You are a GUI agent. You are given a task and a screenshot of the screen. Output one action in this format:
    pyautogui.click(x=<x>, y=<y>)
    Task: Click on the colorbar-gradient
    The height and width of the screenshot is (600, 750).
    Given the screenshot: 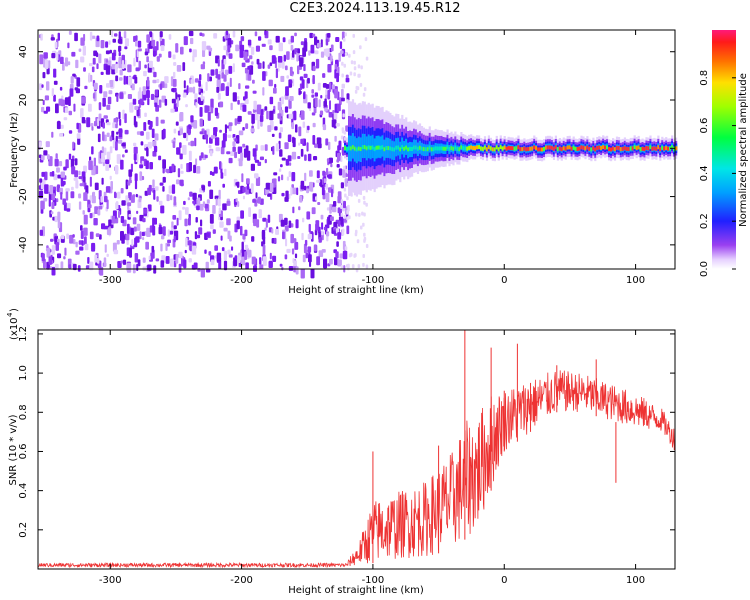 What is the action you would take?
    pyautogui.click(x=724, y=149)
    